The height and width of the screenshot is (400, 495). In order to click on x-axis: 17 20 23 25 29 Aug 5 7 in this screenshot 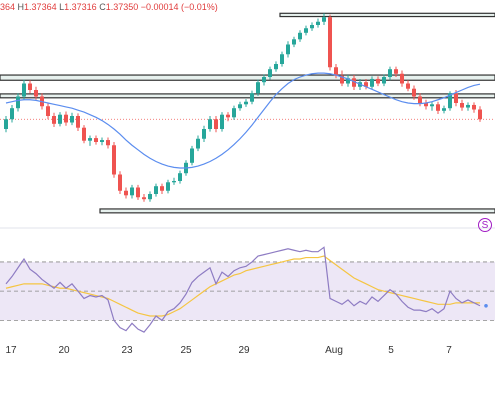, I will do `click(228, 350)`.